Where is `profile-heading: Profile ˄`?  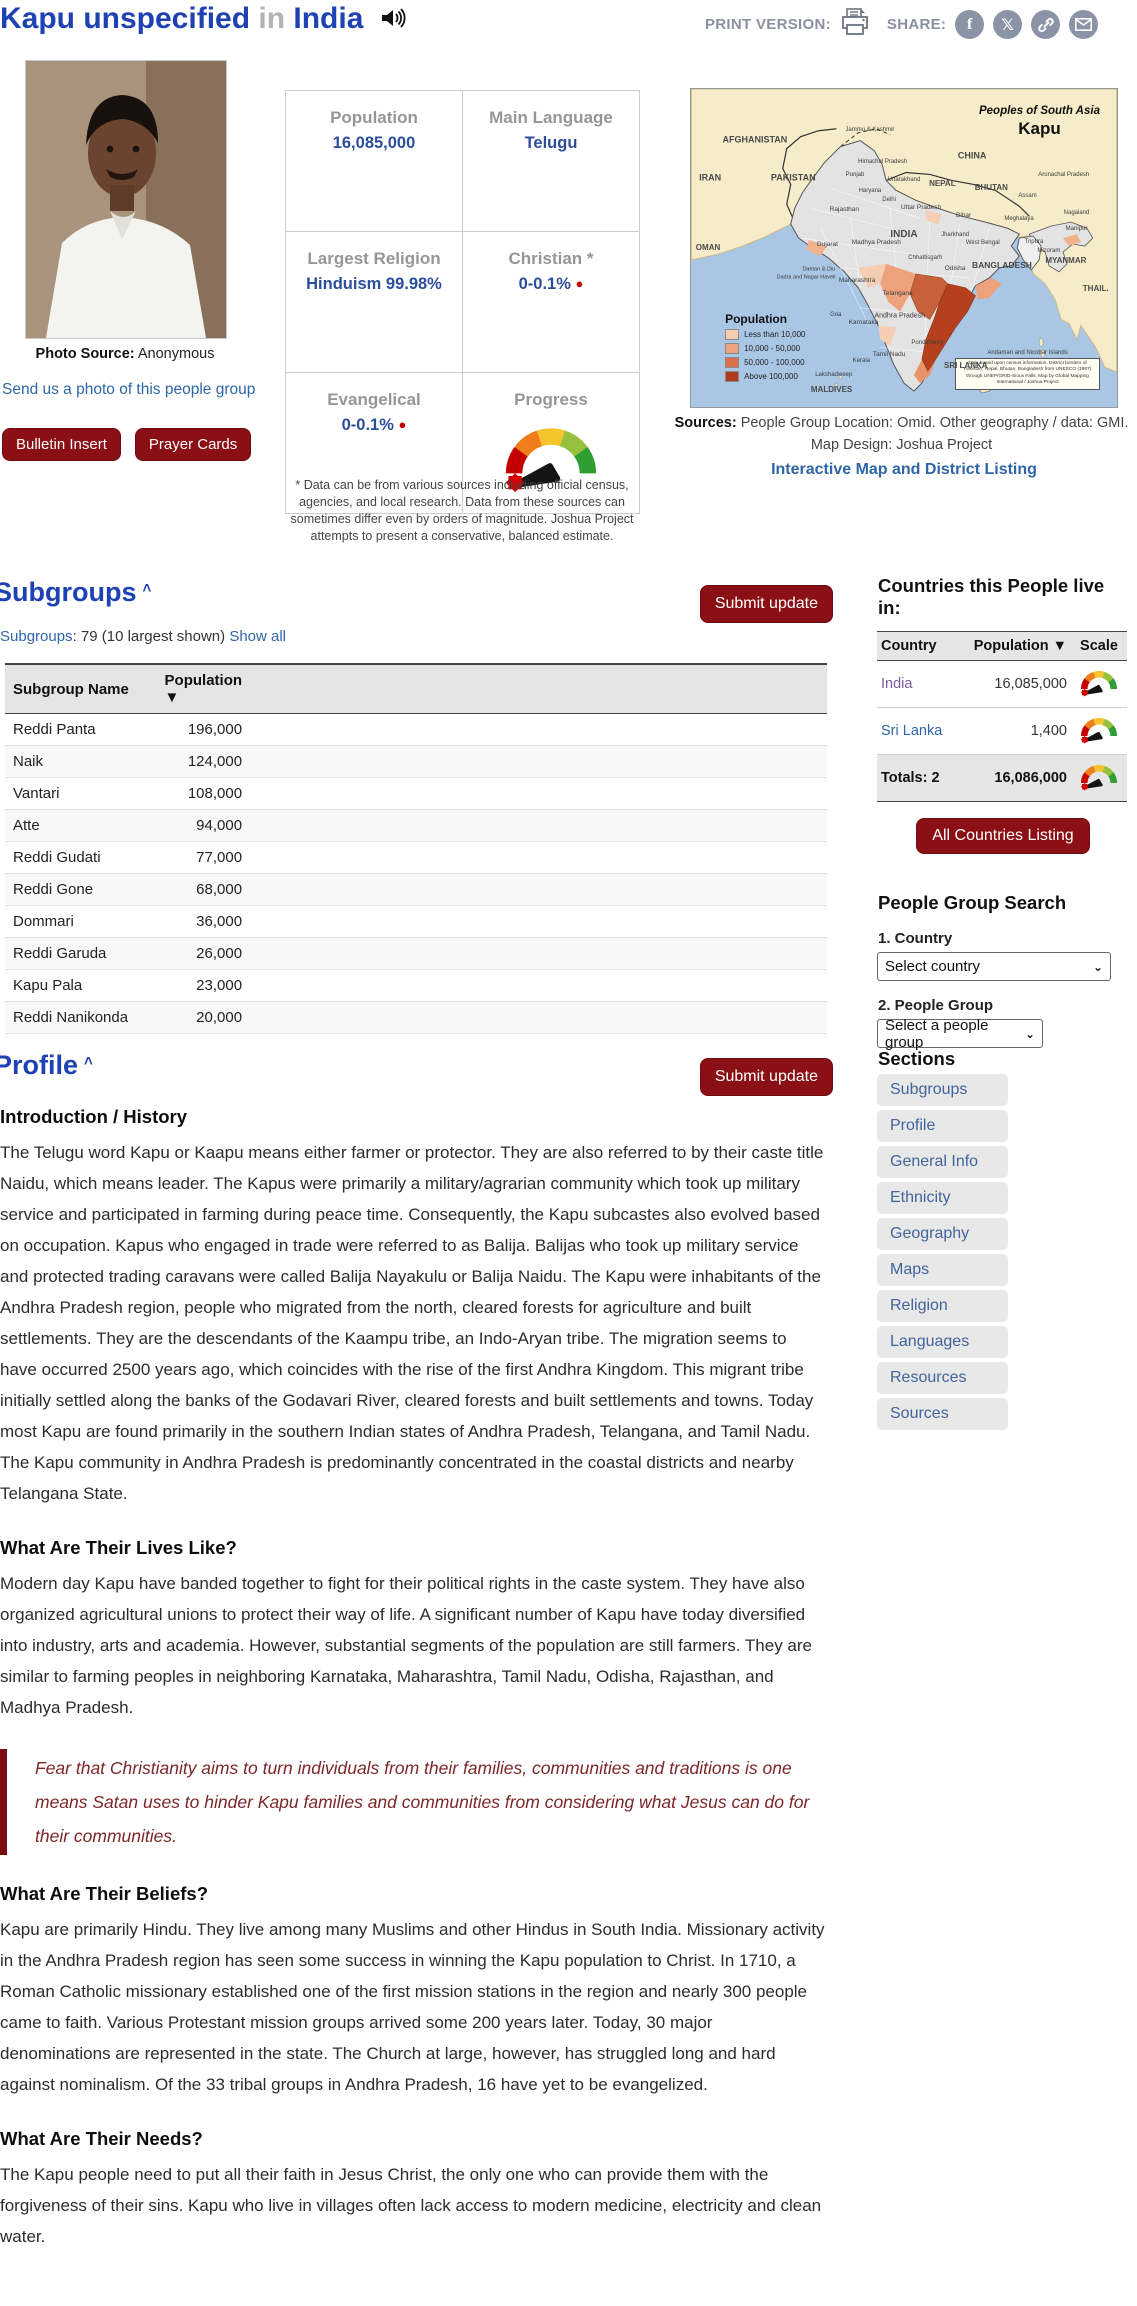
profile-heading: Profile ˄ is located at coordinates (46, 1065).